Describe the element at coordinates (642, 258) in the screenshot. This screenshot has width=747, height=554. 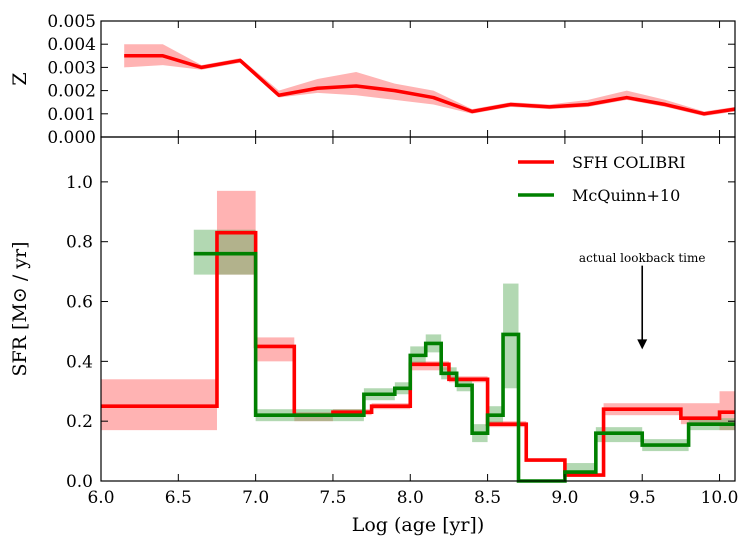
I see `lookback-annotation-text: actual lookback time` at that location.